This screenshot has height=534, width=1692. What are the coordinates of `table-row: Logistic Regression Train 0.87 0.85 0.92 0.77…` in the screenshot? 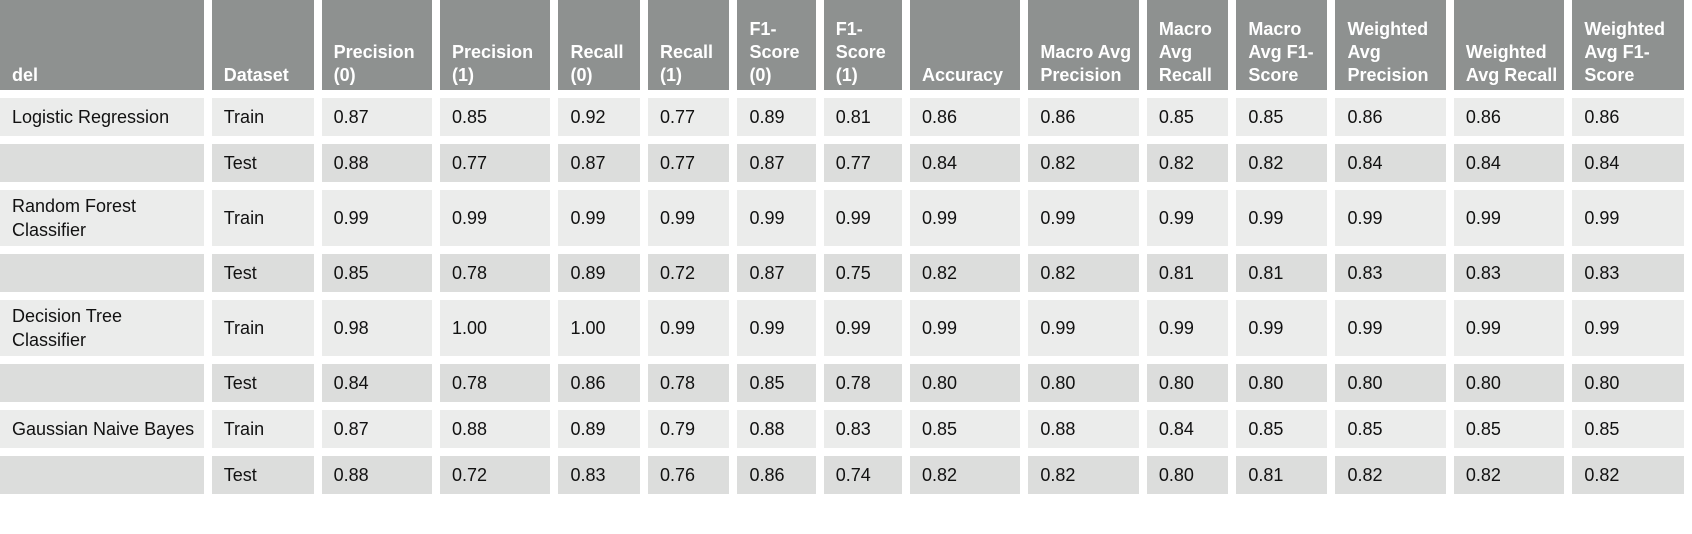 It's located at (842, 117).